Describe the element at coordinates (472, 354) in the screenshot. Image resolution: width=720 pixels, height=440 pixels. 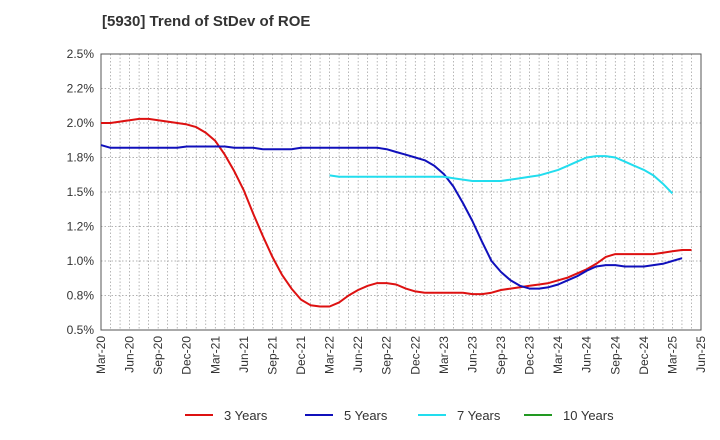
I see `x-tick-label: Jun-23` at that location.